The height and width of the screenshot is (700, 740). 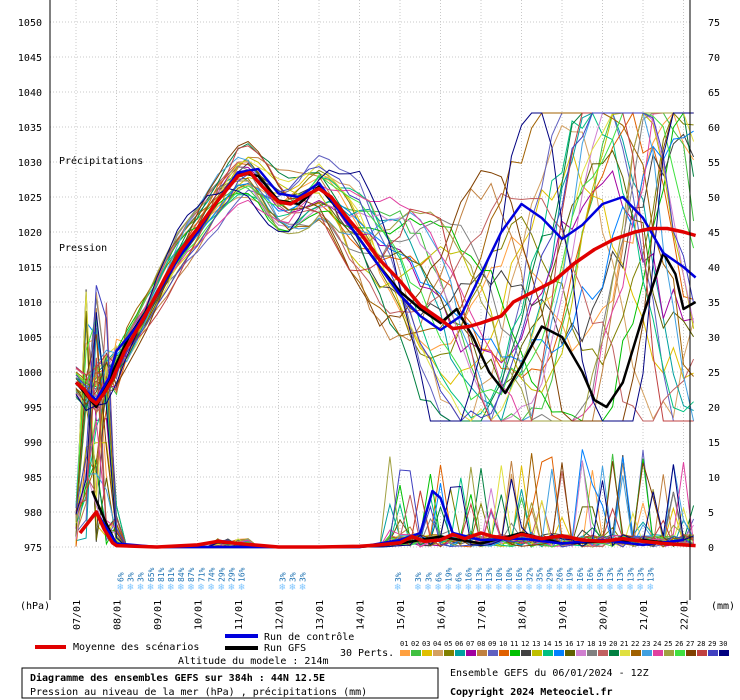 I want to click on legend-perts-label: 30 Perts., so click(x=367, y=653).